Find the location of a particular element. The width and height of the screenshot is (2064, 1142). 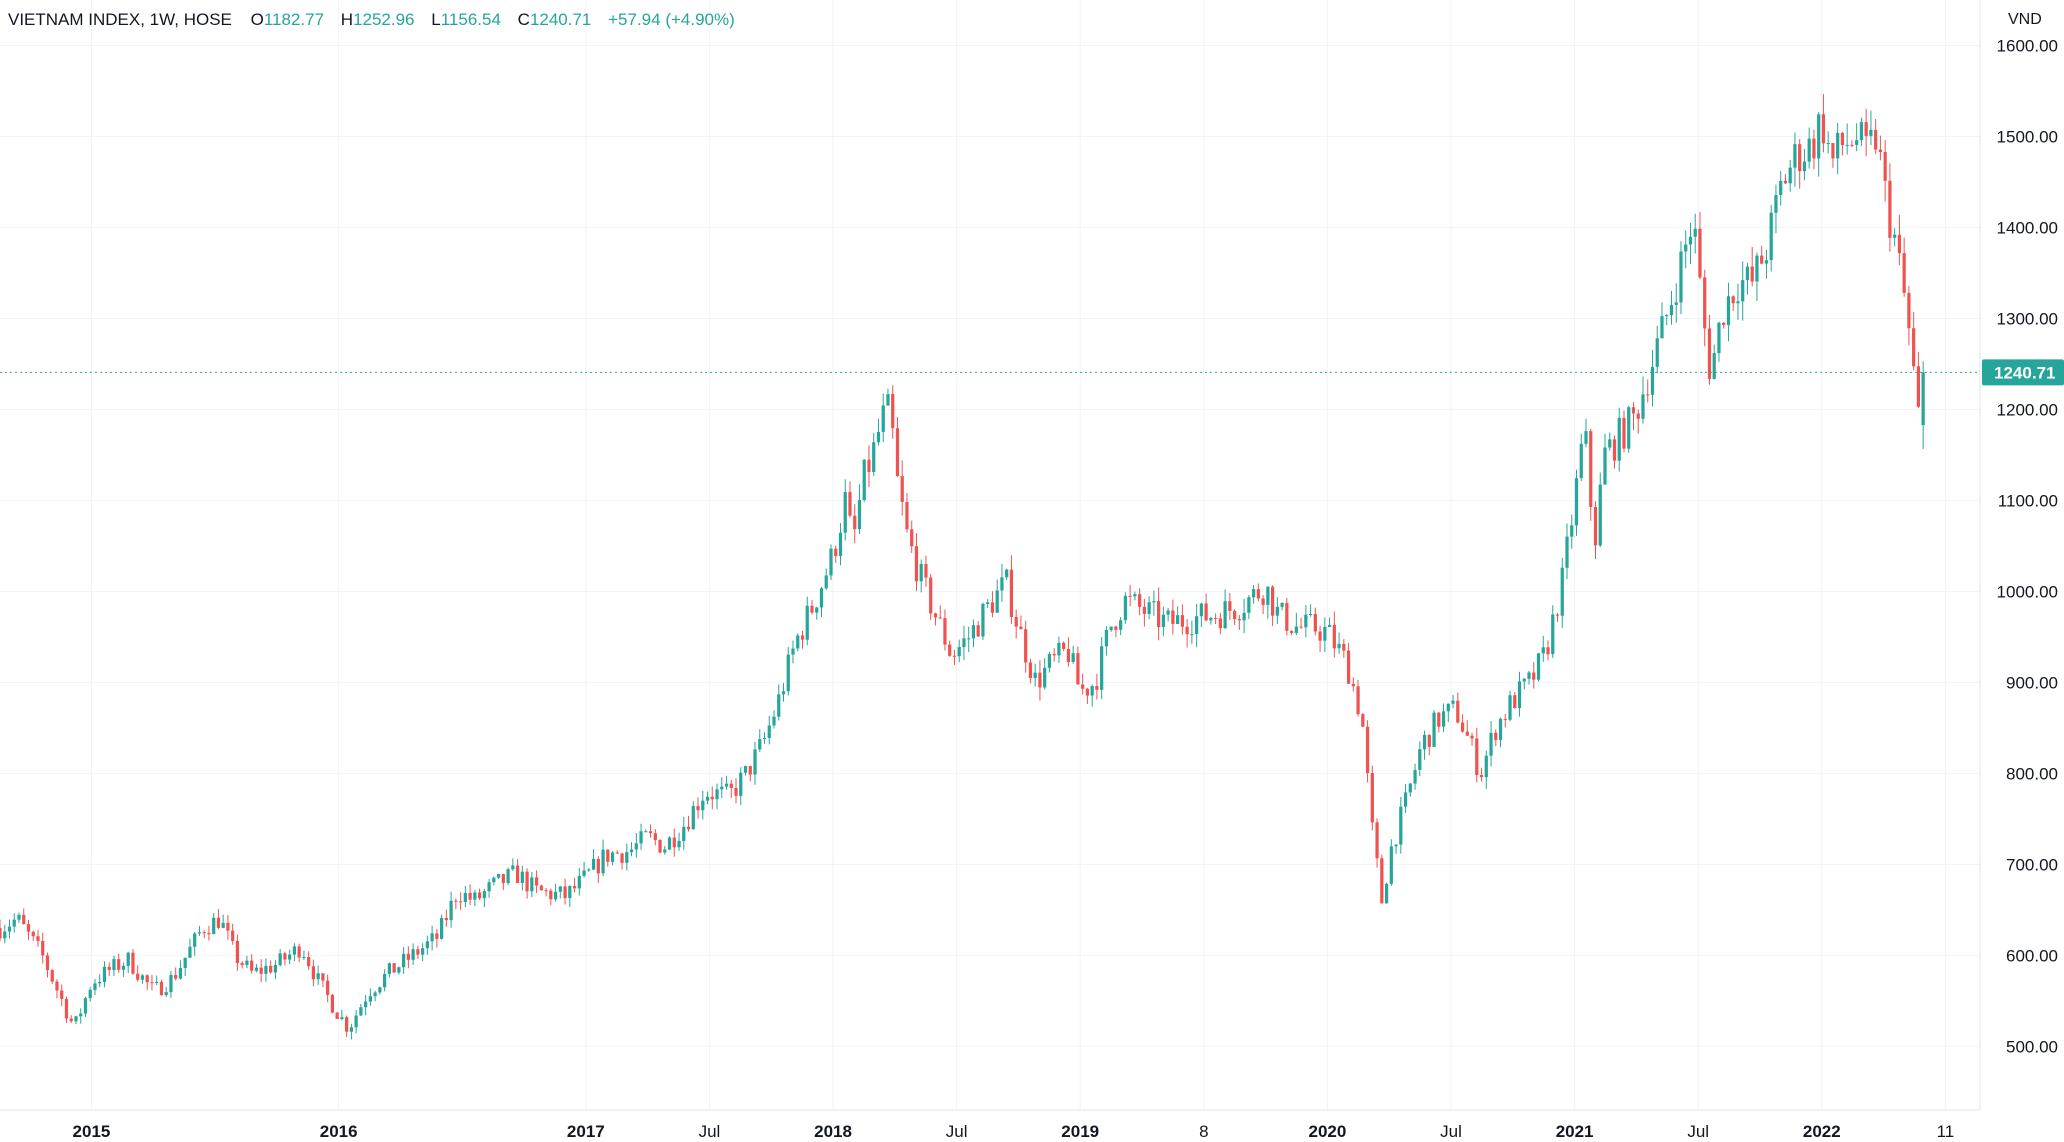

y-tick-label: 900.00 is located at coordinates (2032, 682).